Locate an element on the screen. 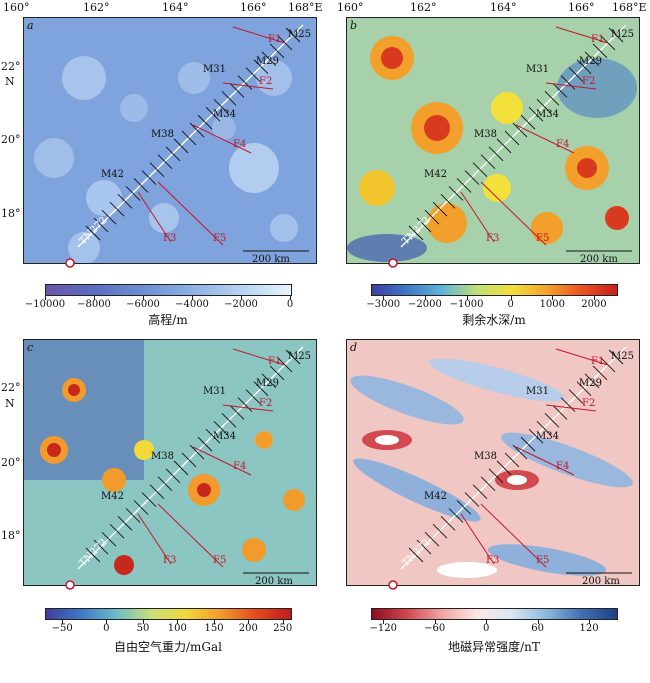  colorbar-tick-label: −4000 is located at coordinates (192, 304).